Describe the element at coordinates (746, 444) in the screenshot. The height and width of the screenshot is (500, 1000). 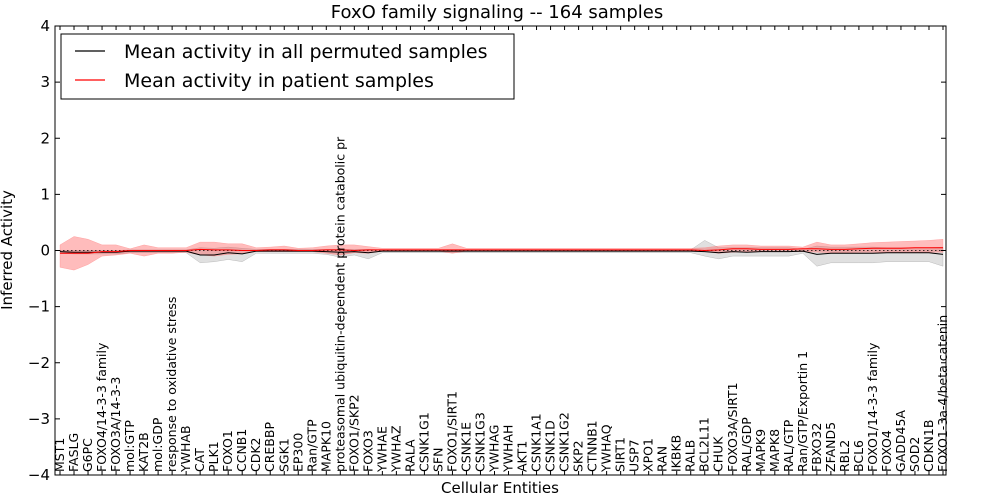
I see `entity-label: RAL/GDP` at that location.